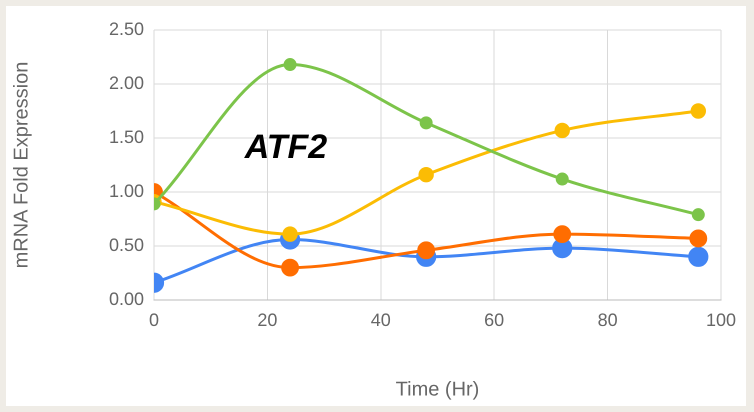 The width and height of the screenshot is (754, 412). What do you see at coordinates (286, 147) in the screenshot?
I see `annotation: ATF2` at bounding box center [286, 147].